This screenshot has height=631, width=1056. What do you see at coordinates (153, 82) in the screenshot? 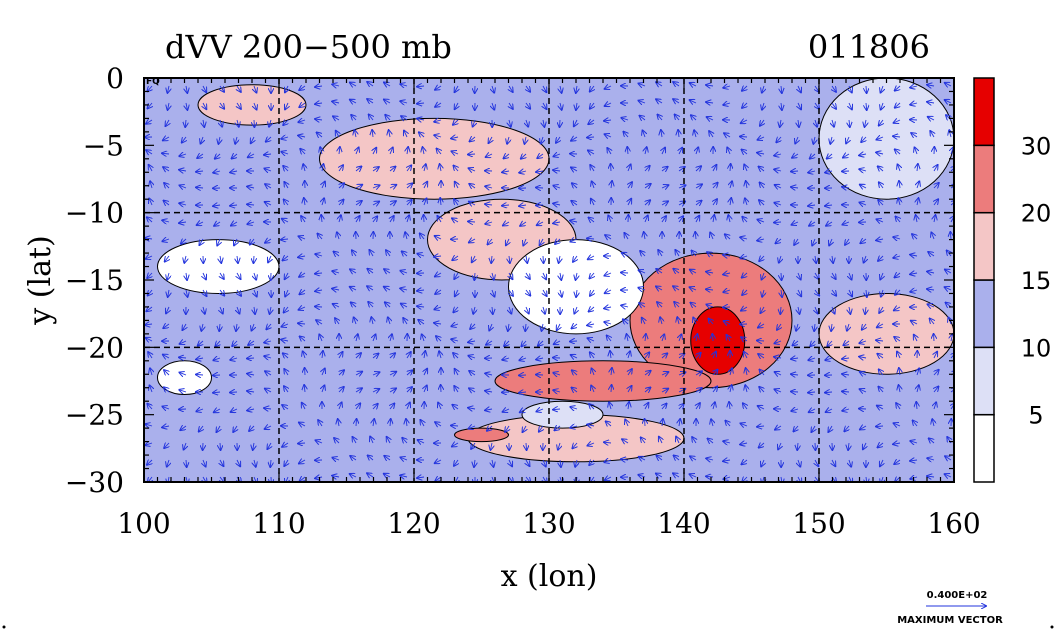
I see `corner-mark: FQ` at bounding box center [153, 82].